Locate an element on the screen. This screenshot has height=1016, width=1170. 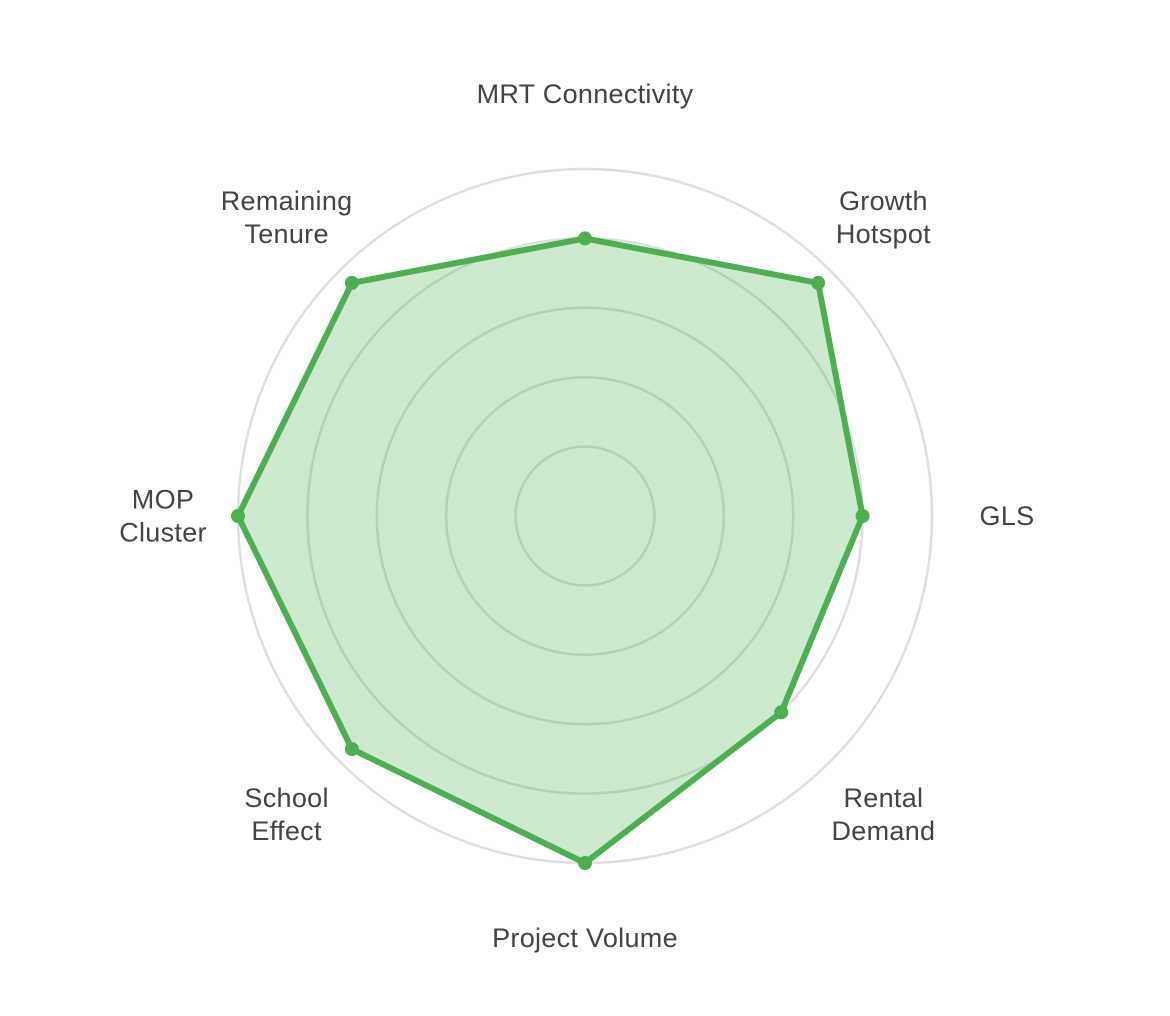
axis-label-6: School Effect is located at coordinates (286, 814).